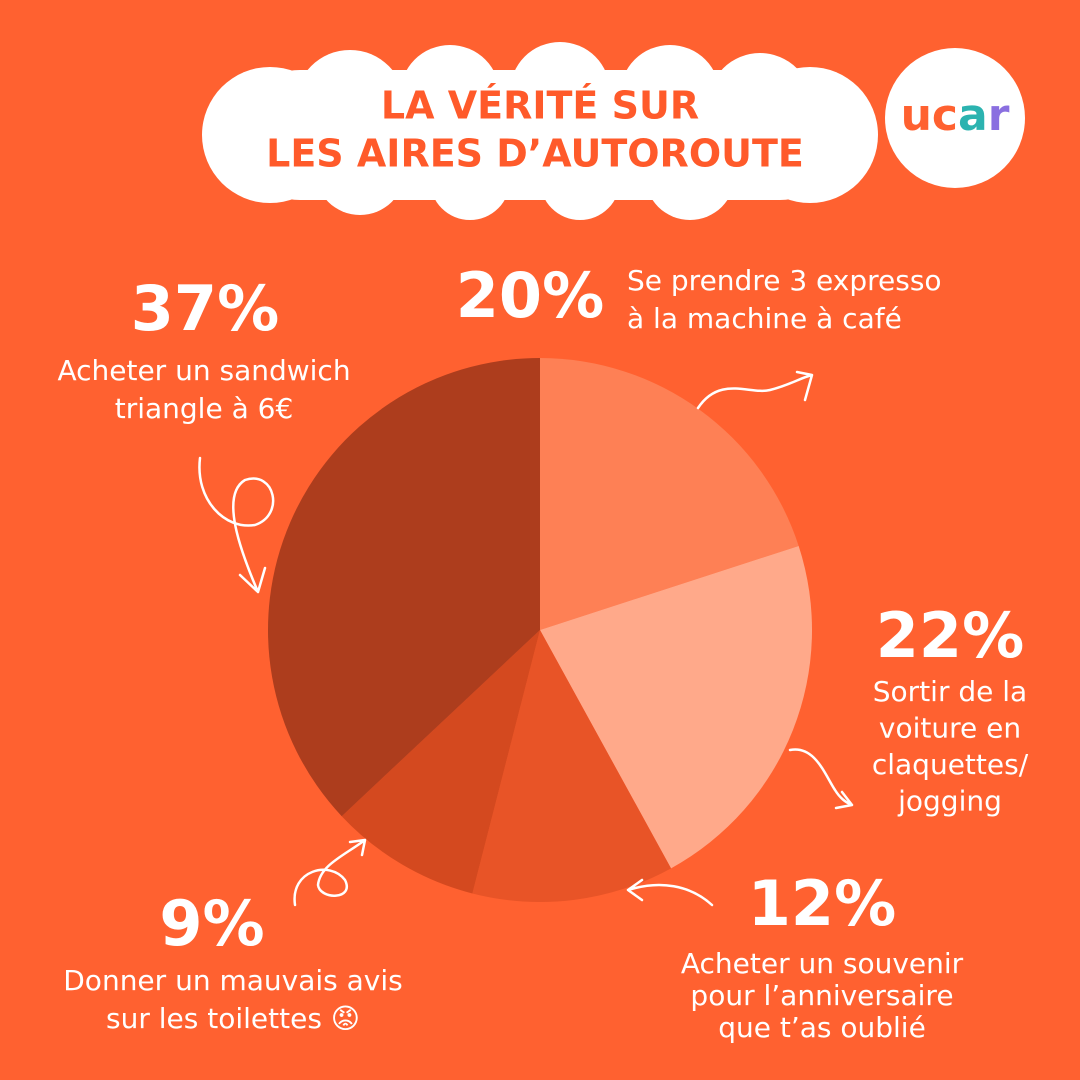 The height and width of the screenshot is (1080, 1080). I want to click on percent-label: 12%, so click(822, 903).